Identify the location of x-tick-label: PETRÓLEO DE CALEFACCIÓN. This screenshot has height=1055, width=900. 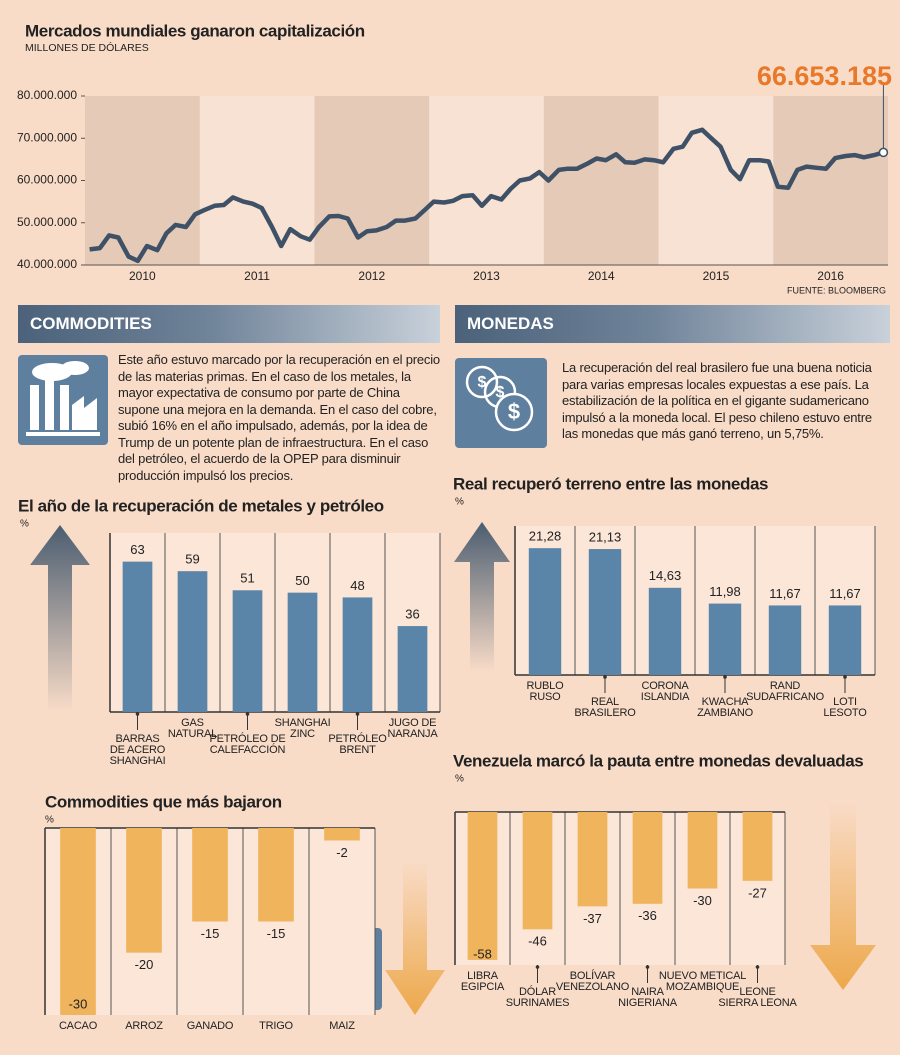
(247, 744).